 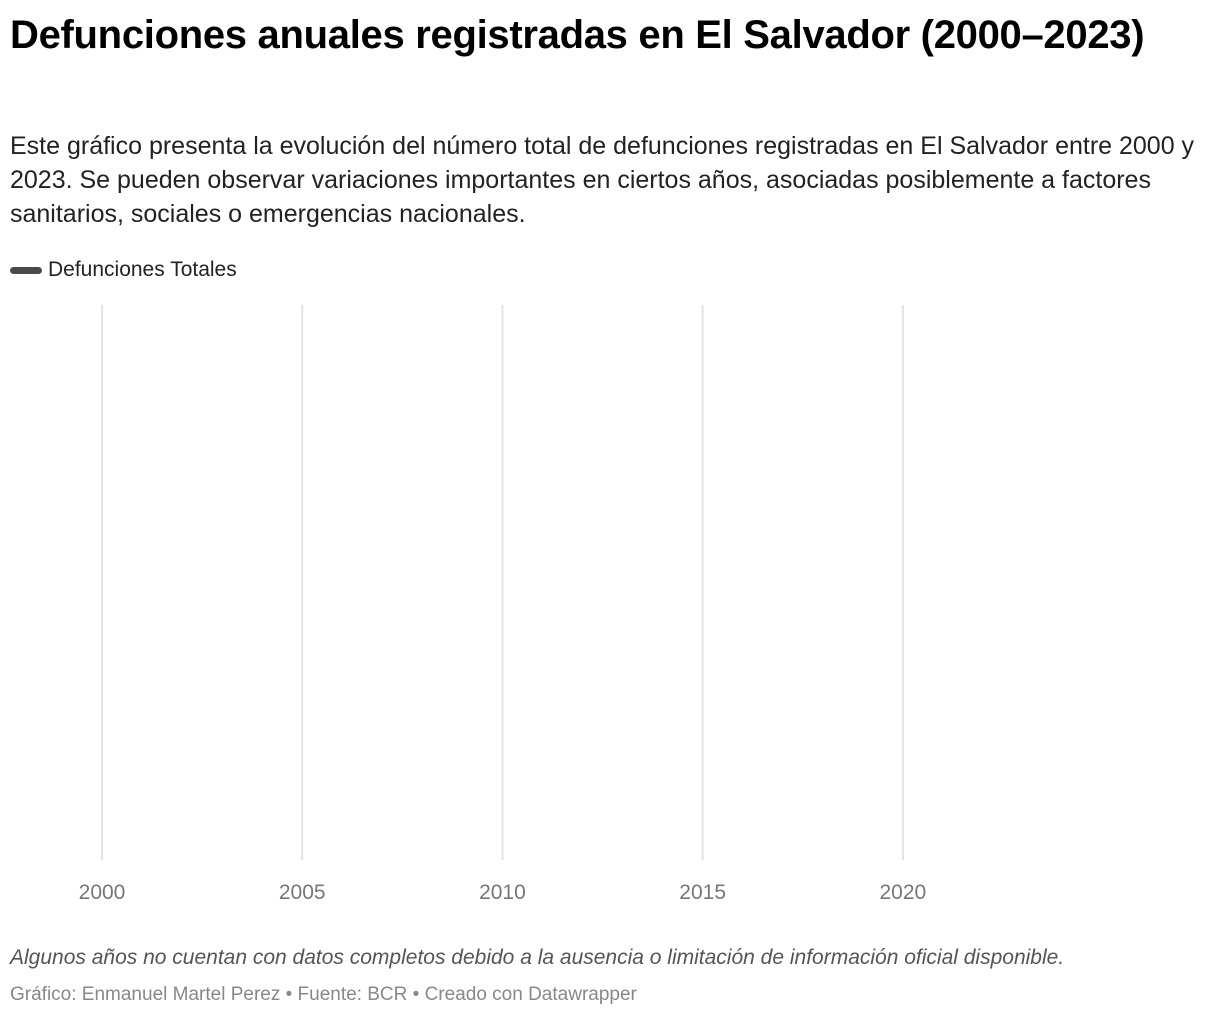 I want to click on x-tick-label: 2020, so click(x=903, y=892).